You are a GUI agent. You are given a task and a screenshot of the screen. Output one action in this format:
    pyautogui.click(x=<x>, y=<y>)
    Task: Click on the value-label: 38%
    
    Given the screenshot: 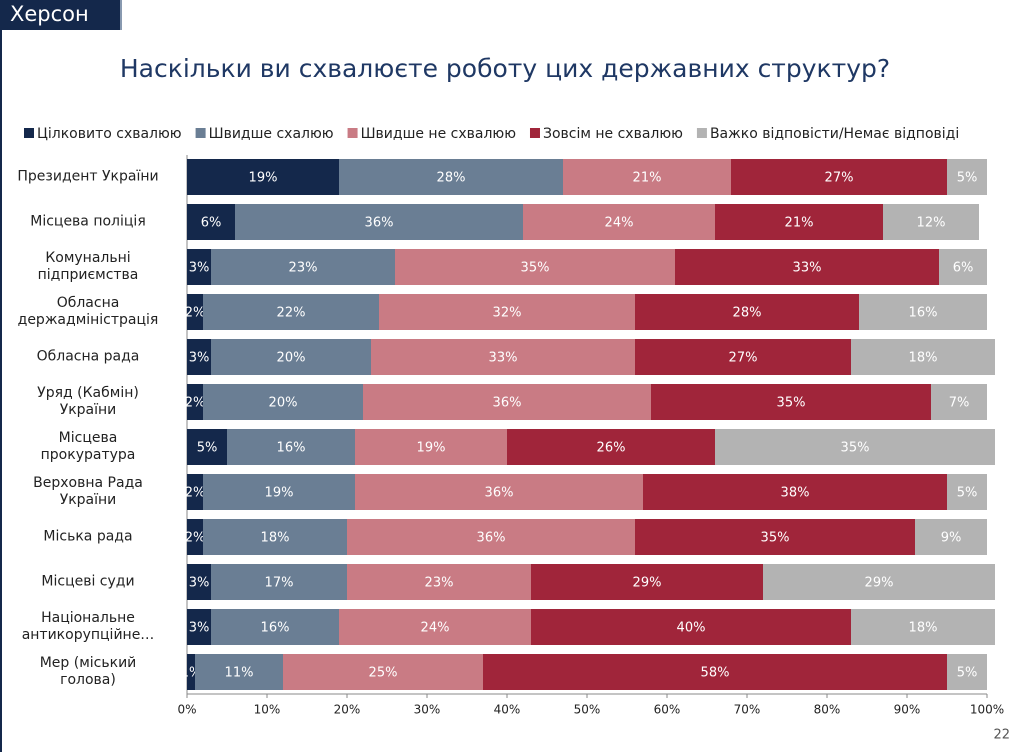 What is the action you would take?
    pyautogui.click(x=795, y=493)
    